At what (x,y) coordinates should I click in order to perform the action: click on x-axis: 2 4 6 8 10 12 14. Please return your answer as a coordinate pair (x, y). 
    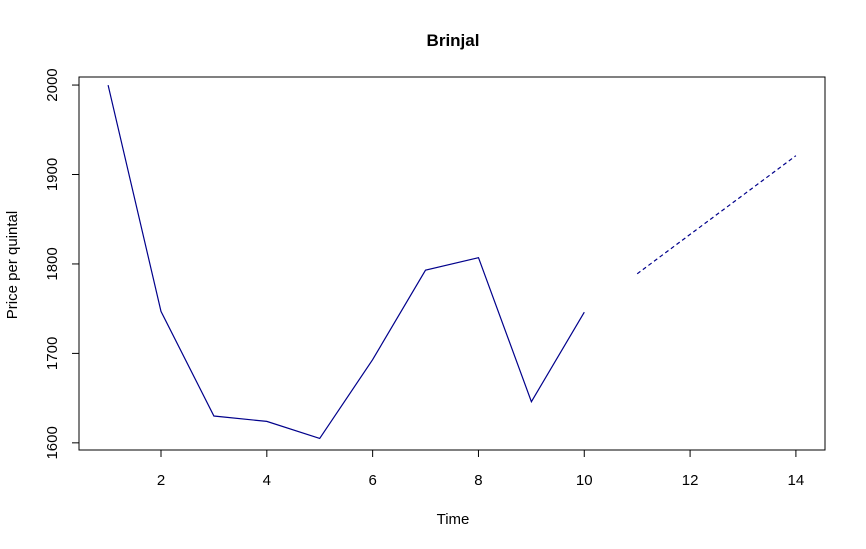
    Looking at the image, I should click on (480, 469).